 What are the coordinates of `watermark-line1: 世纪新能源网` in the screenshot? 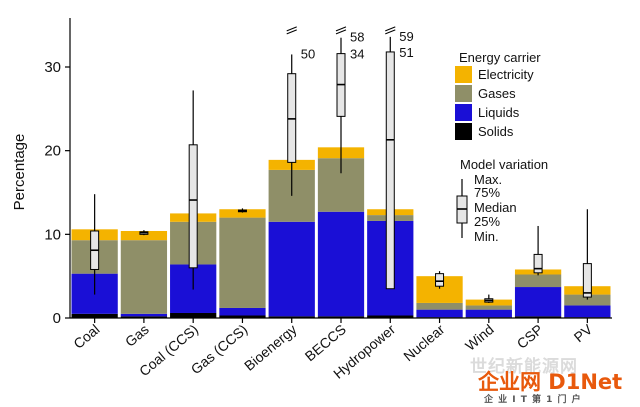 It's located at (524, 367).